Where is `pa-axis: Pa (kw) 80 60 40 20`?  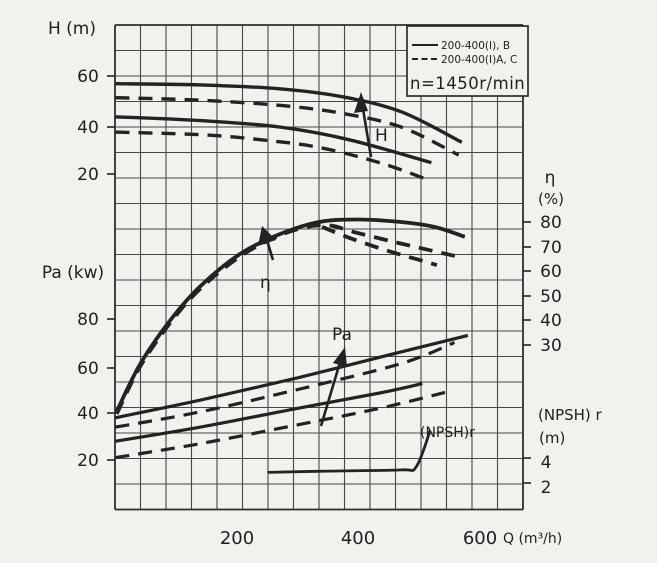
pa-axis: Pa (kw) 80 60 40 20 is located at coordinates (73, 367).